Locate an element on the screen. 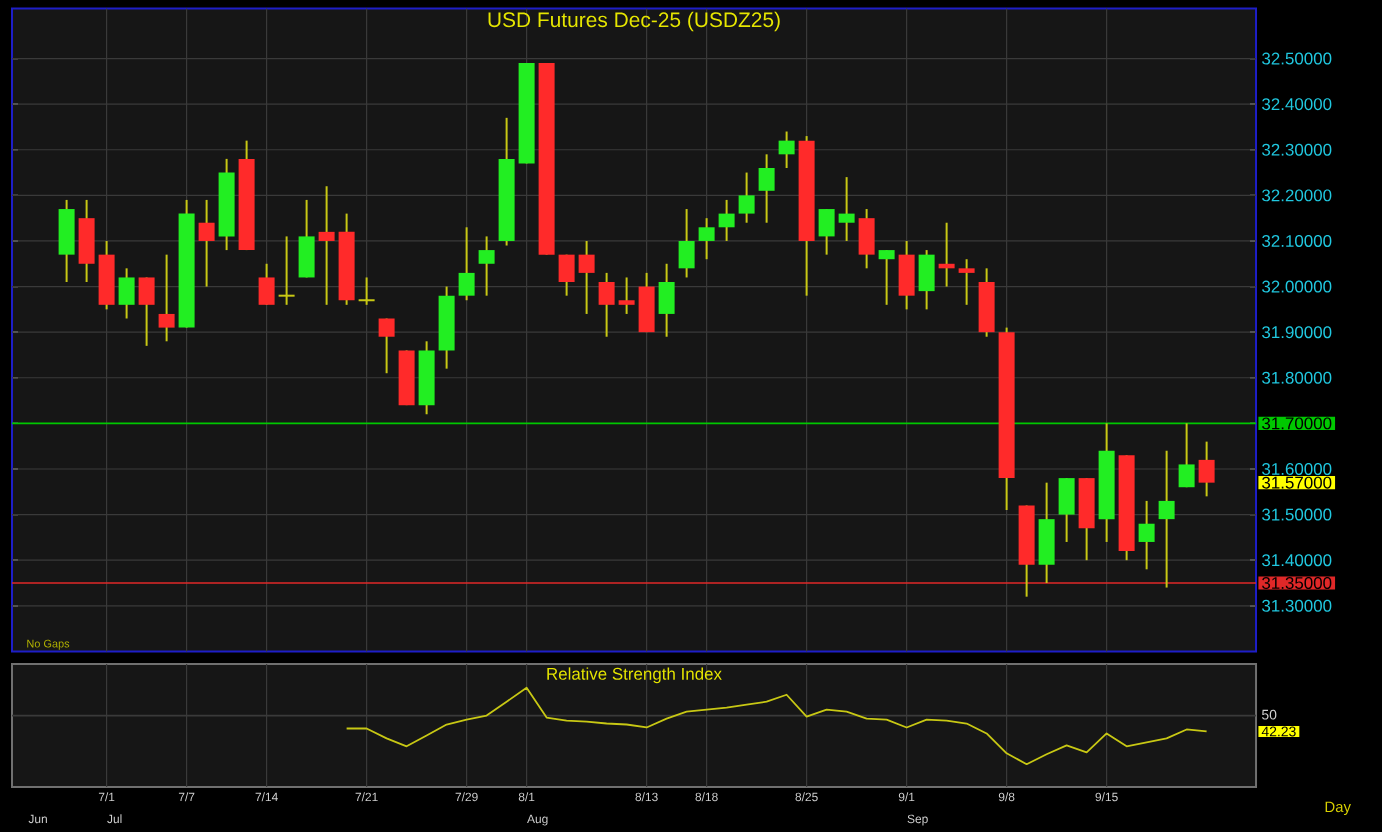  y-tick-label: 32.20000 is located at coordinates (1297, 195).